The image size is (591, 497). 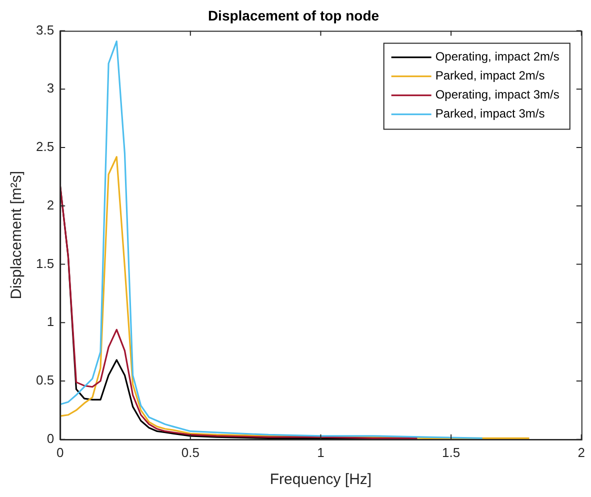 I want to click on x-tick-label: 1.5, so click(x=451, y=452).